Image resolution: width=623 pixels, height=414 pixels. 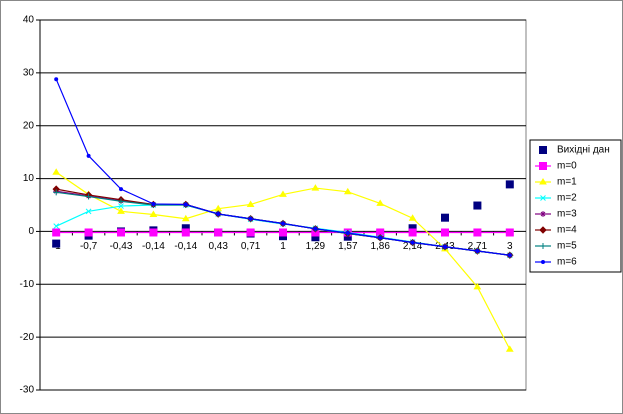 I want to click on x-tick-label: 1,57, so click(x=348, y=246).